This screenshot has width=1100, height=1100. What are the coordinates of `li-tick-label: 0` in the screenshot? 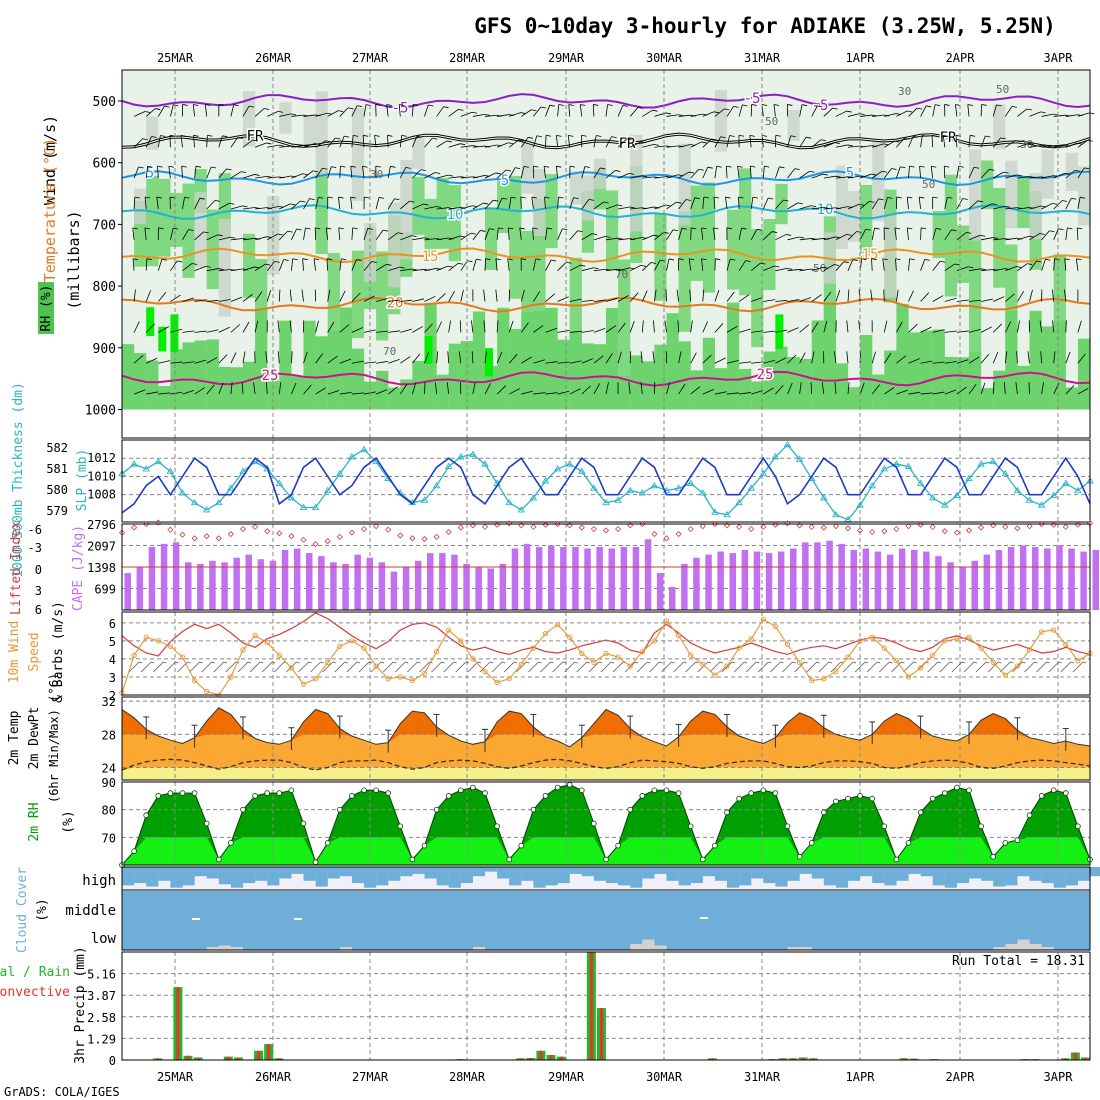 It's located at (38, 570).